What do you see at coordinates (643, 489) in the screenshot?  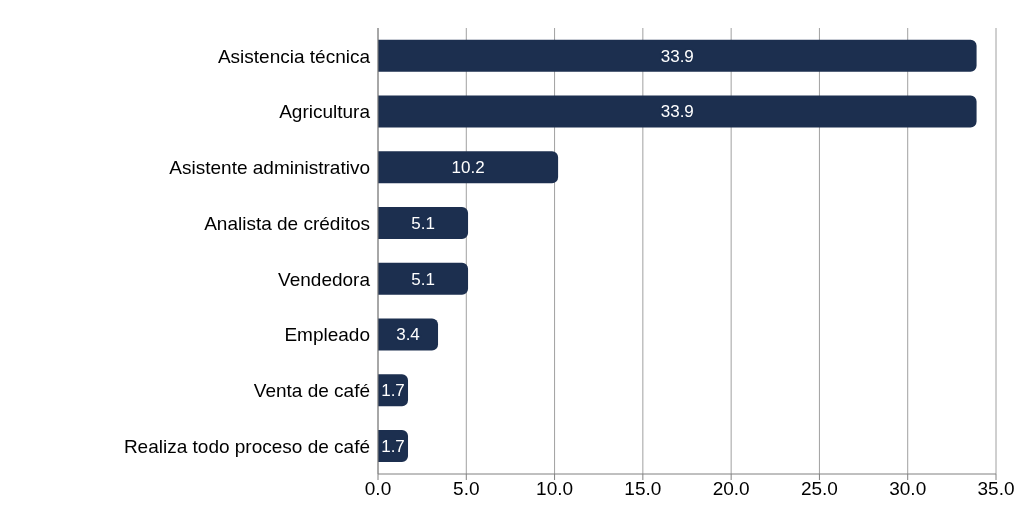 I see `x-tick-label: 15.0` at bounding box center [643, 489].